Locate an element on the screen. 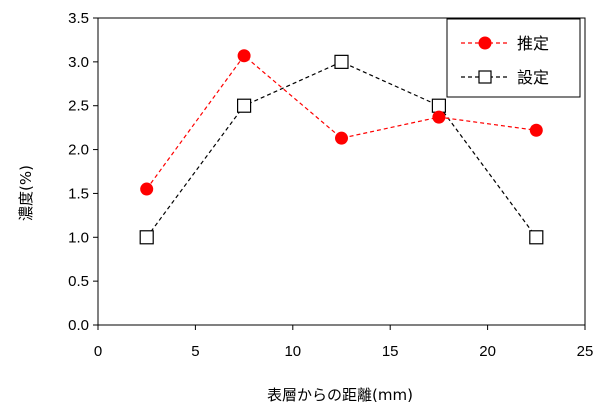 Image resolution: width=596 pixels, height=417 pixels. x-tick-label: 0 is located at coordinates (98, 351).